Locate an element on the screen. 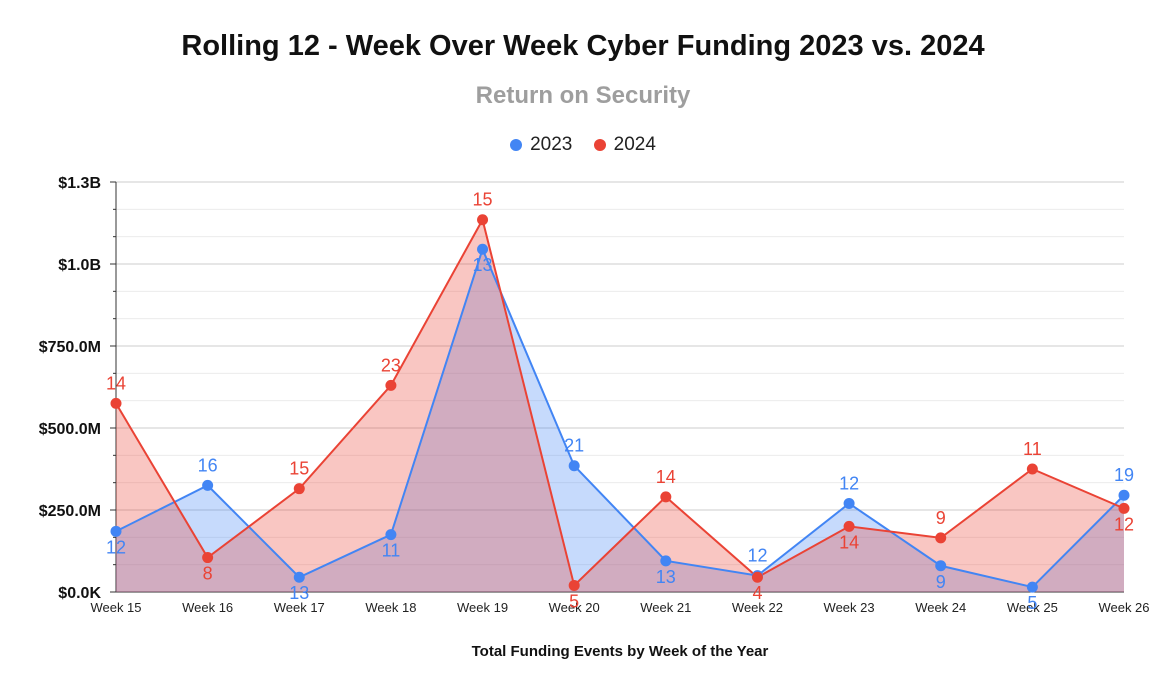 The image size is (1166, 699). data-label-2023: 5 is located at coordinates (1032, 603).